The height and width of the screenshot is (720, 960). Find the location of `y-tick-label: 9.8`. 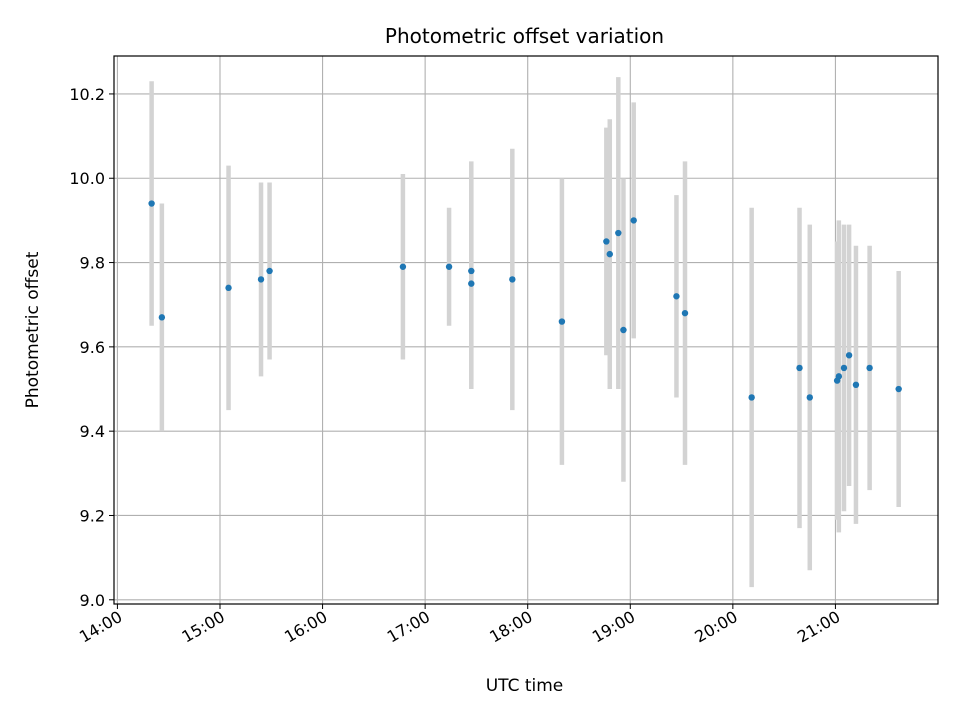

y-tick-label: 9.8 is located at coordinates (92, 263).